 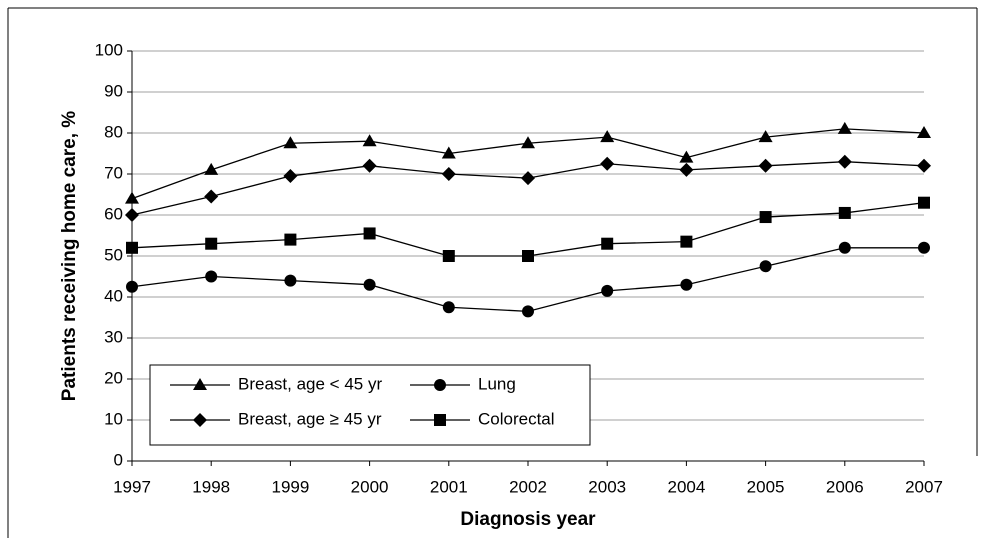 What do you see at coordinates (113, 254) in the screenshot?
I see `y-tick-label: 50` at bounding box center [113, 254].